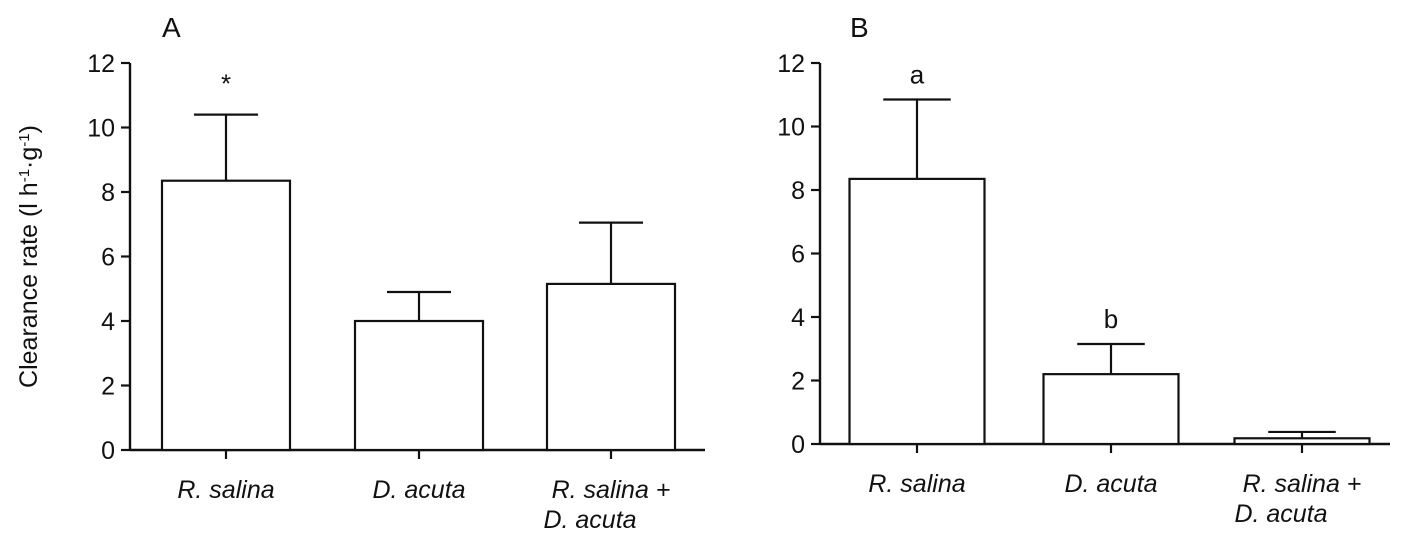  What do you see at coordinates (29, 129) in the screenshot?
I see `y-axis-label-part: )` at bounding box center [29, 129].